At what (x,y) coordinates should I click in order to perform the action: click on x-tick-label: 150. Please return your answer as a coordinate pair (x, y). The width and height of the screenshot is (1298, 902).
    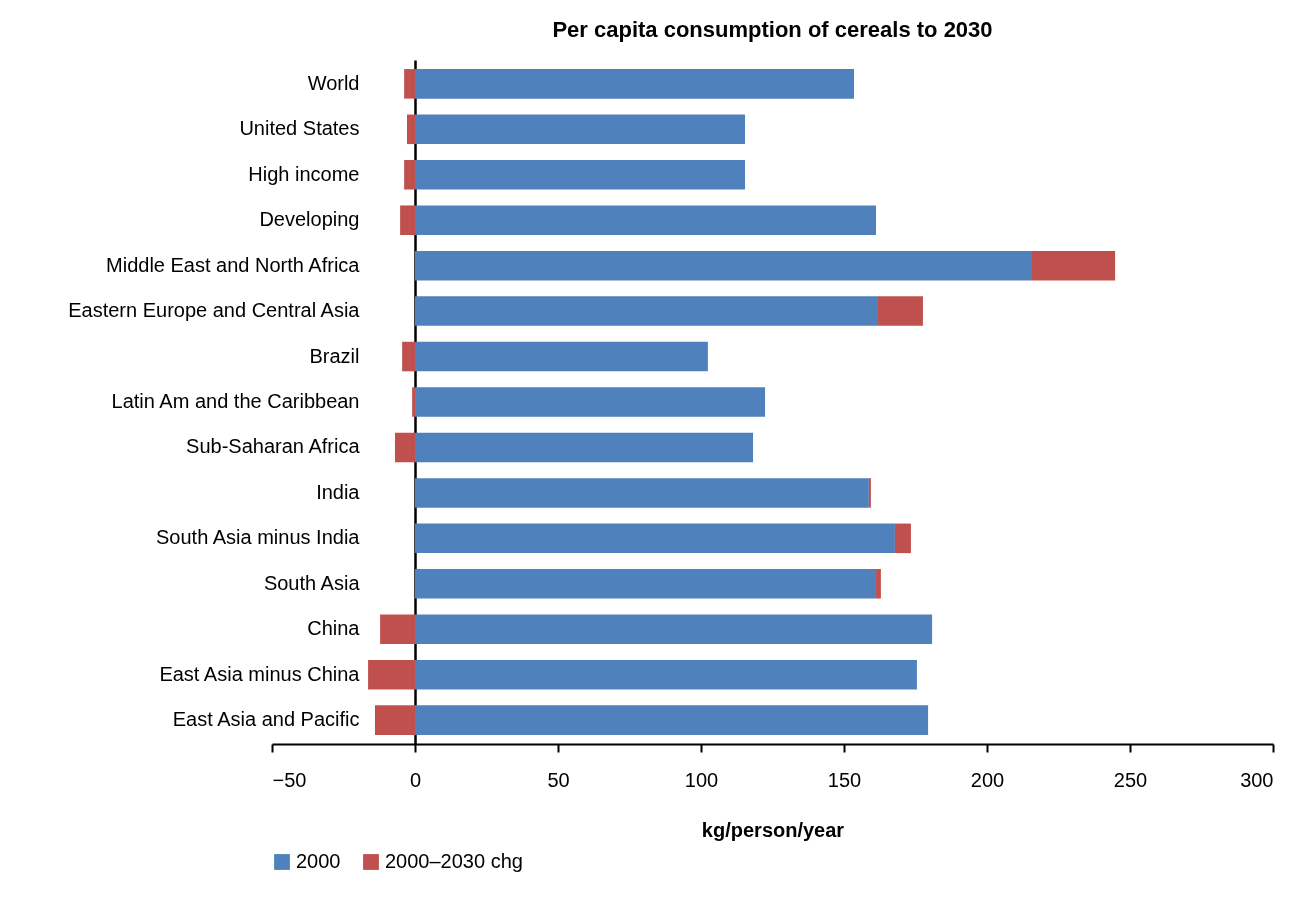
    Looking at the image, I should click on (844, 779).